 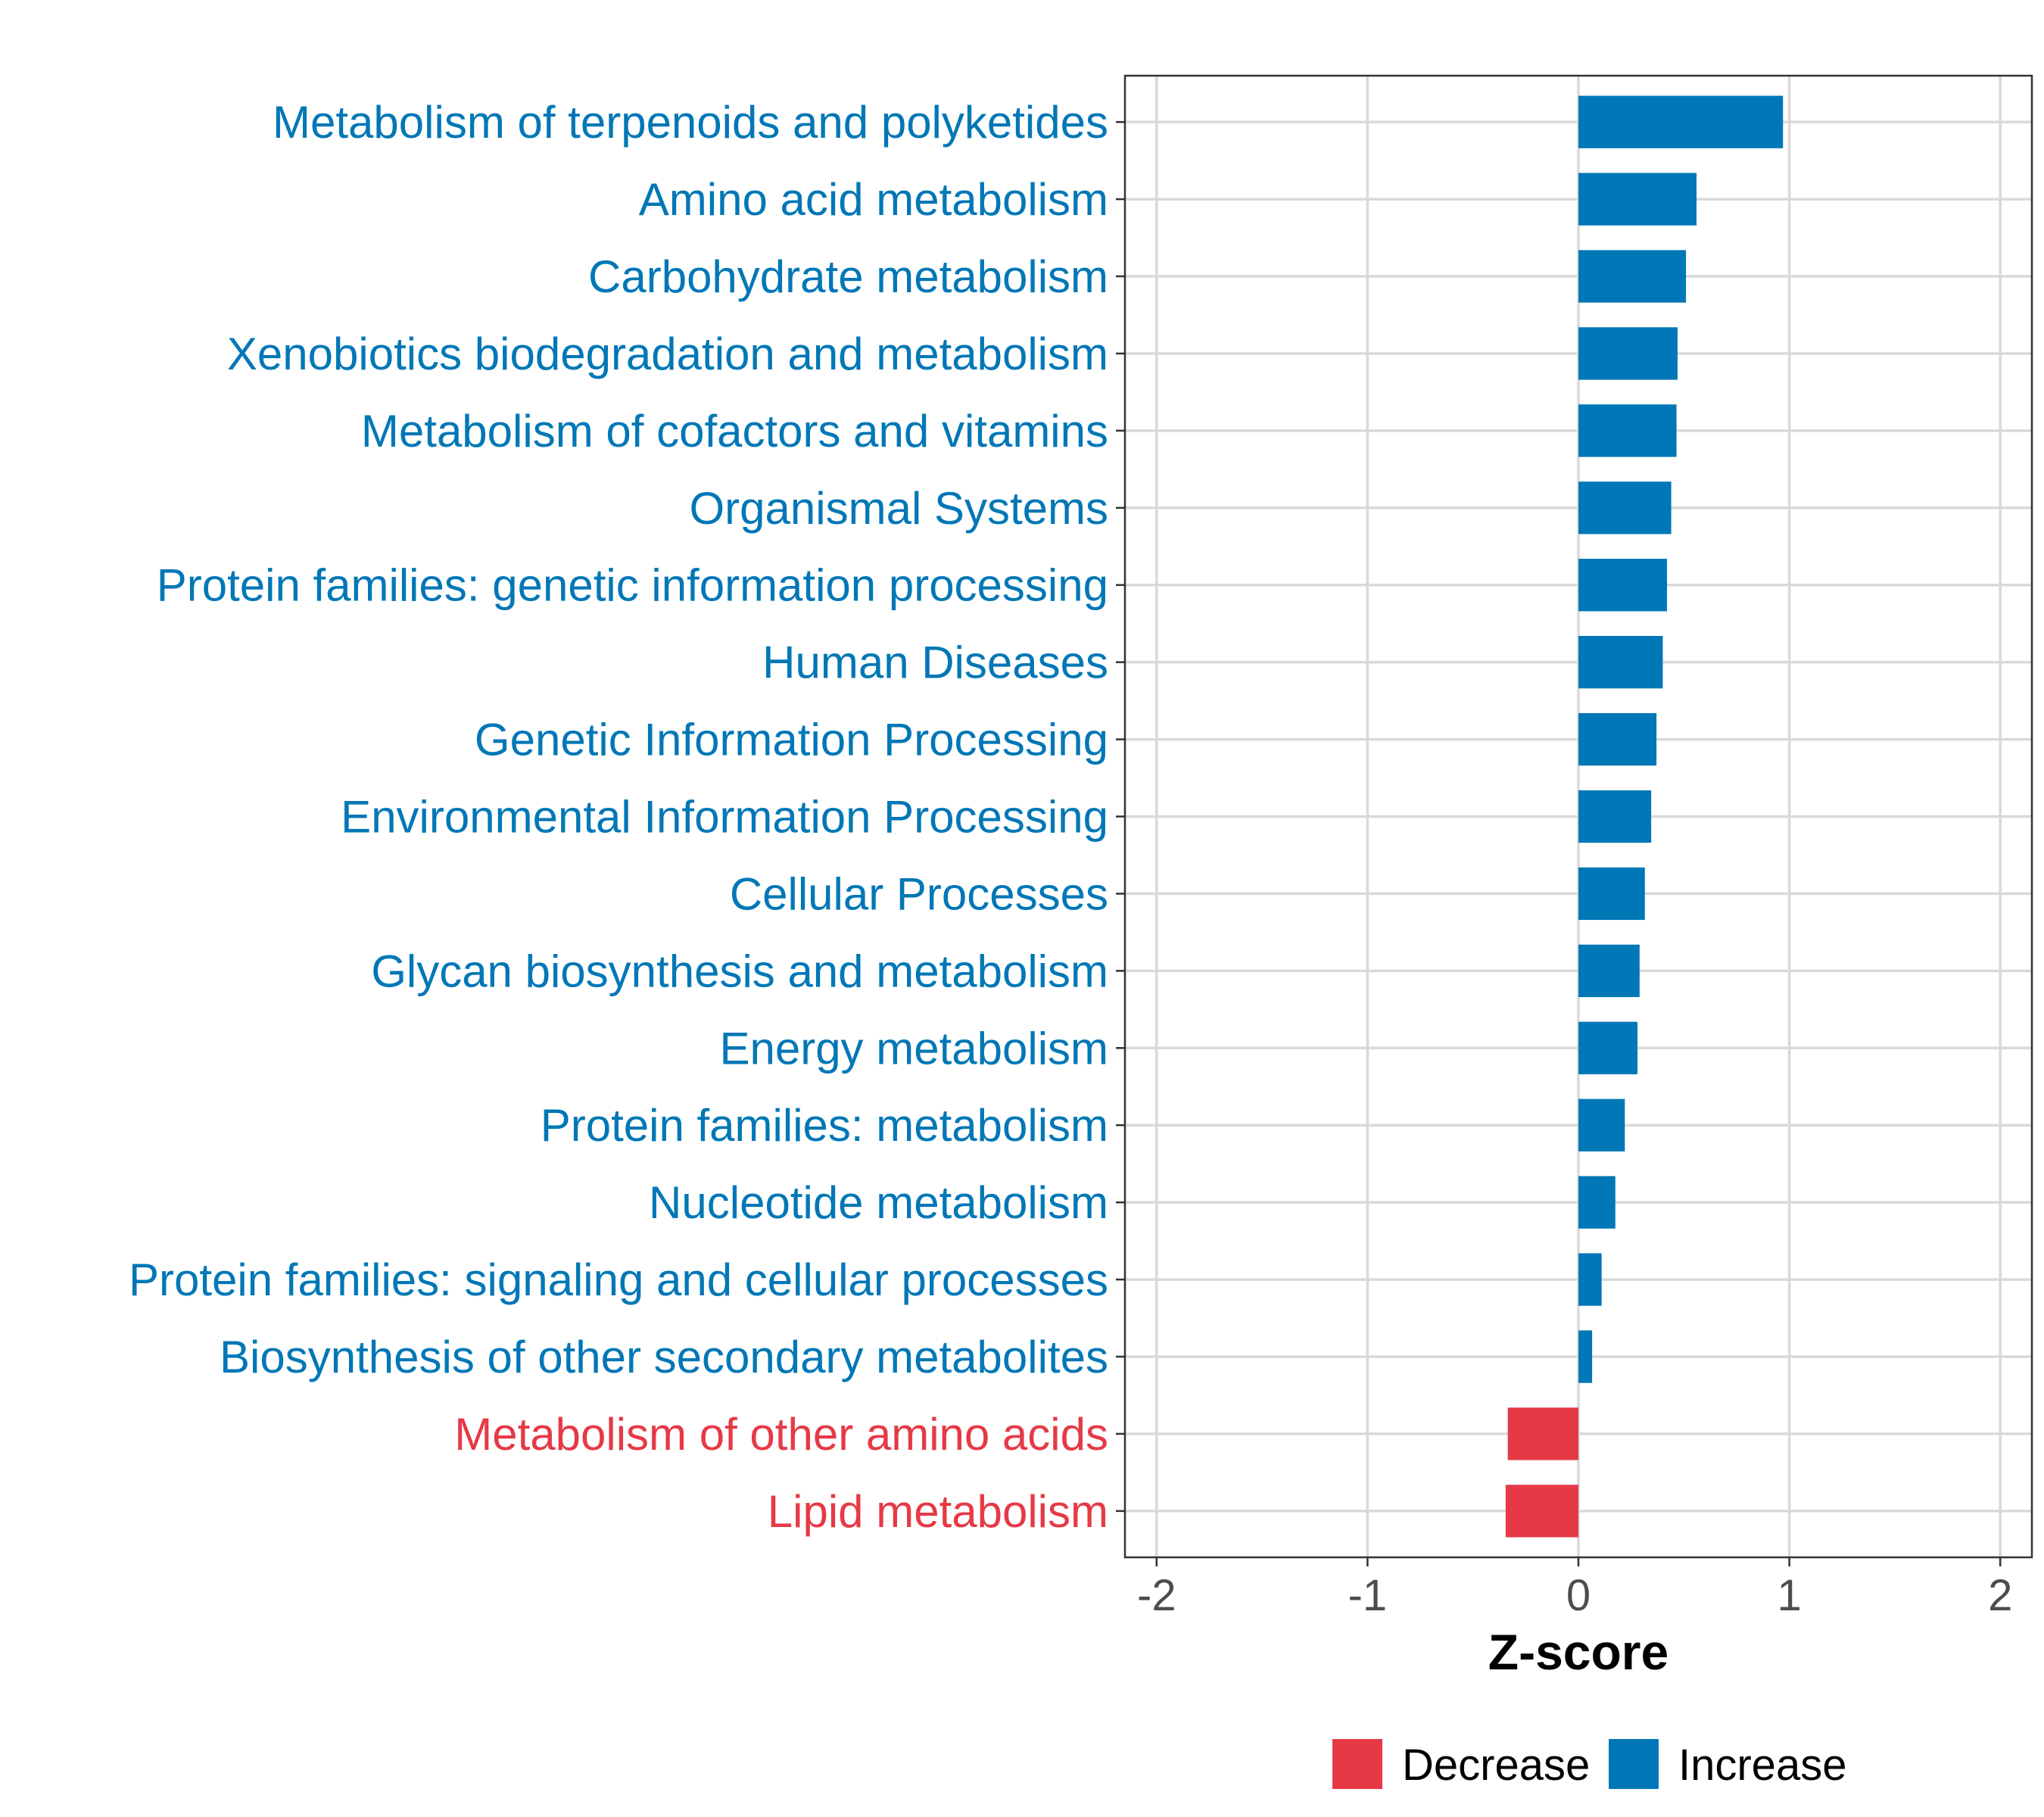 What do you see at coordinates (1542, 1433) in the screenshot?
I see `bar-metabolism-of-other-amino-acids` at bounding box center [1542, 1433].